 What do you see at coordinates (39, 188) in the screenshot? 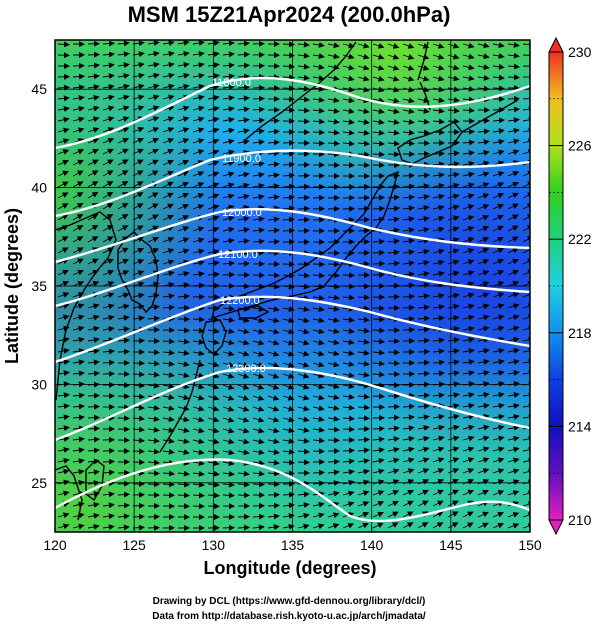
I see `y-tick-label: 40` at bounding box center [39, 188].